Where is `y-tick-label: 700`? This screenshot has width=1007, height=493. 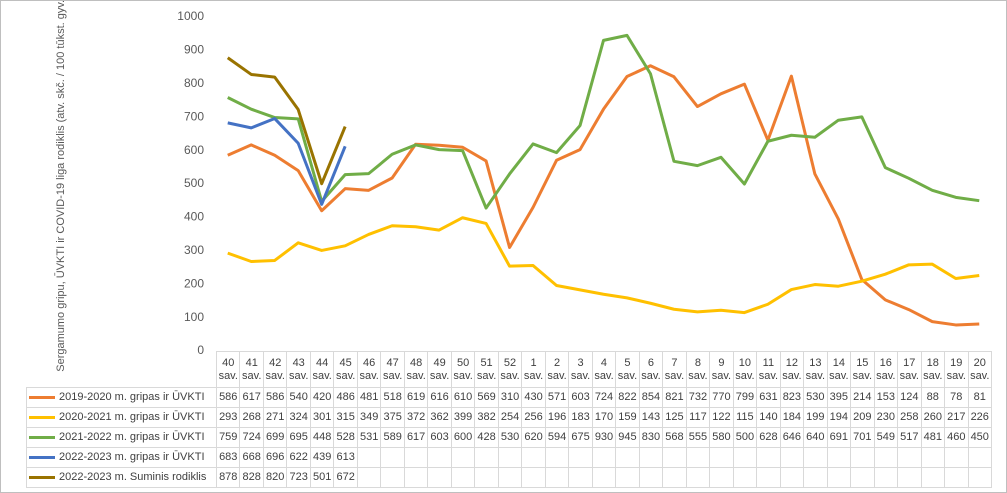 y-tick-label: 700 is located at coordinates (194, 116).